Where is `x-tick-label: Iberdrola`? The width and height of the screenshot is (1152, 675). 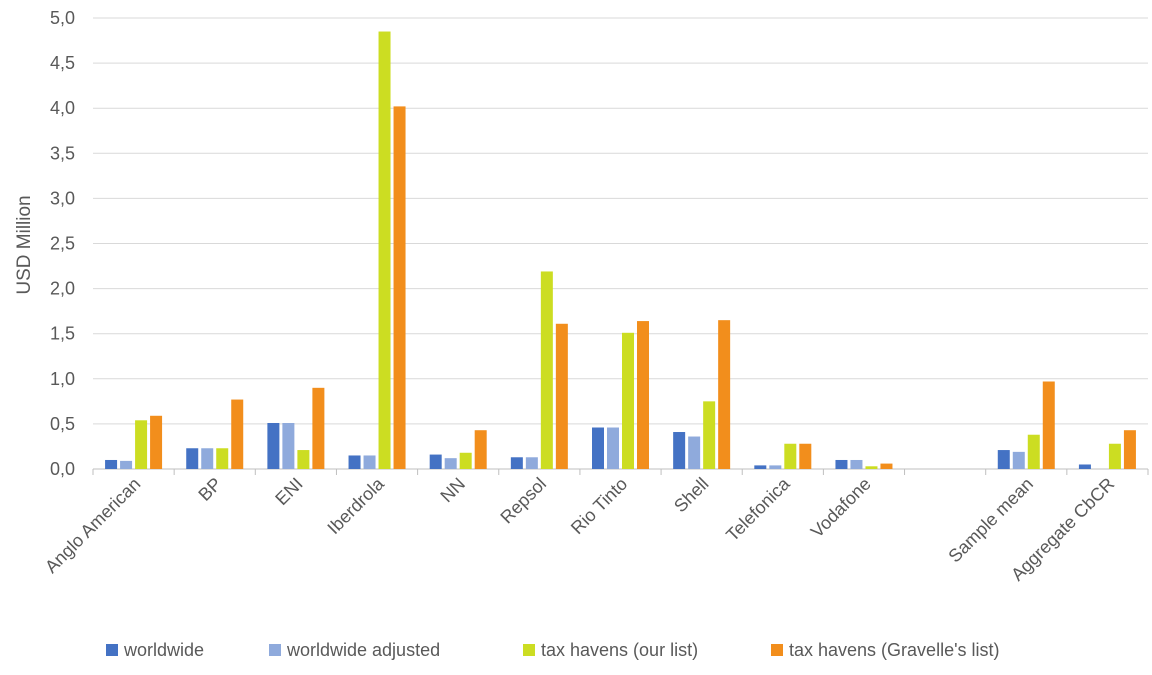
x-tick-label: Iberdrola is located at coordinates (355, 505).